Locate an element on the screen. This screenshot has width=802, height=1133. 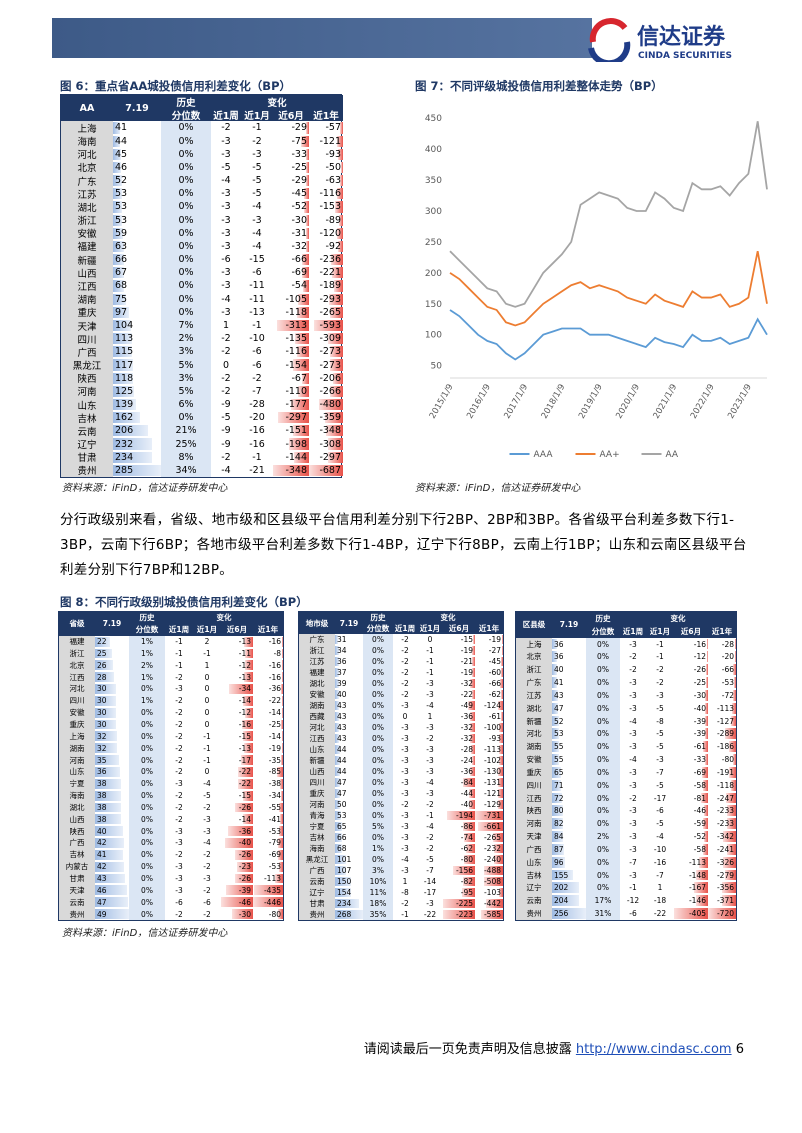
change-text: -53 is located at coordinates (274, 867).